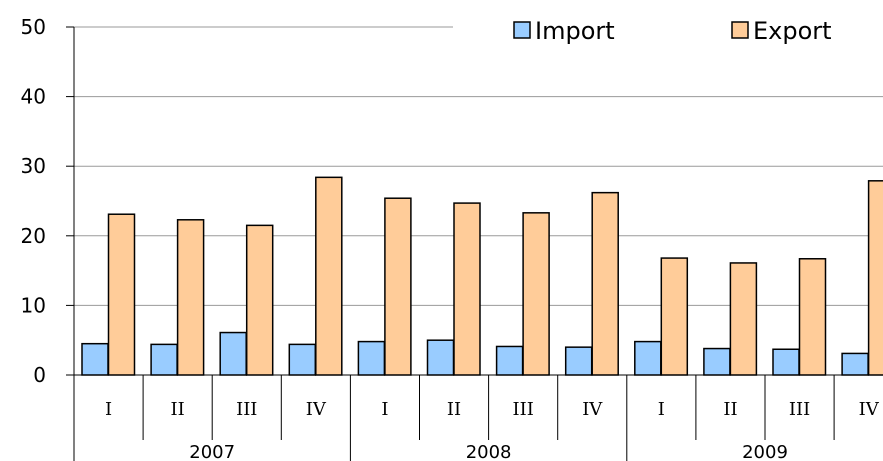 Image resolution: width=883 pixels, height=461 pixels. I want to click on legend: Import Export, so click(668, 31).